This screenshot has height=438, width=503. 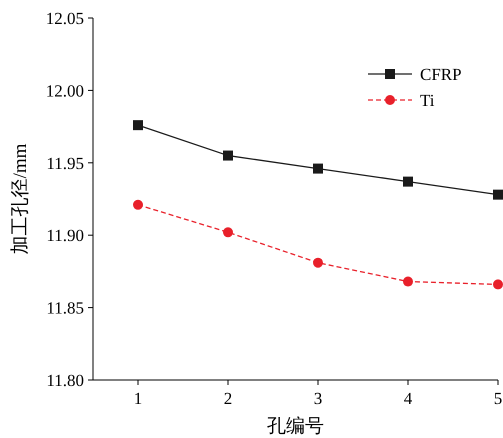 What do you see at coordinates (65, 163) in the screenshot?
I see `y-tick-label: 11.95` at bounding box center [65, 163].